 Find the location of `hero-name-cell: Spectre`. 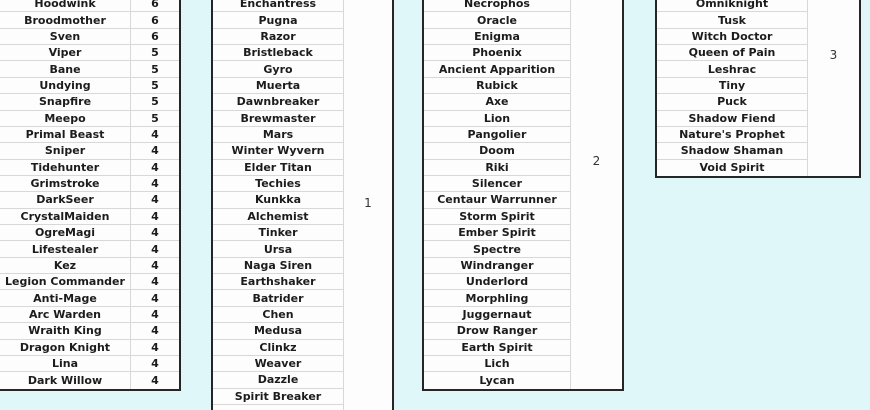

hero-name-cell: Spectre is located at coordinates (497, 249).